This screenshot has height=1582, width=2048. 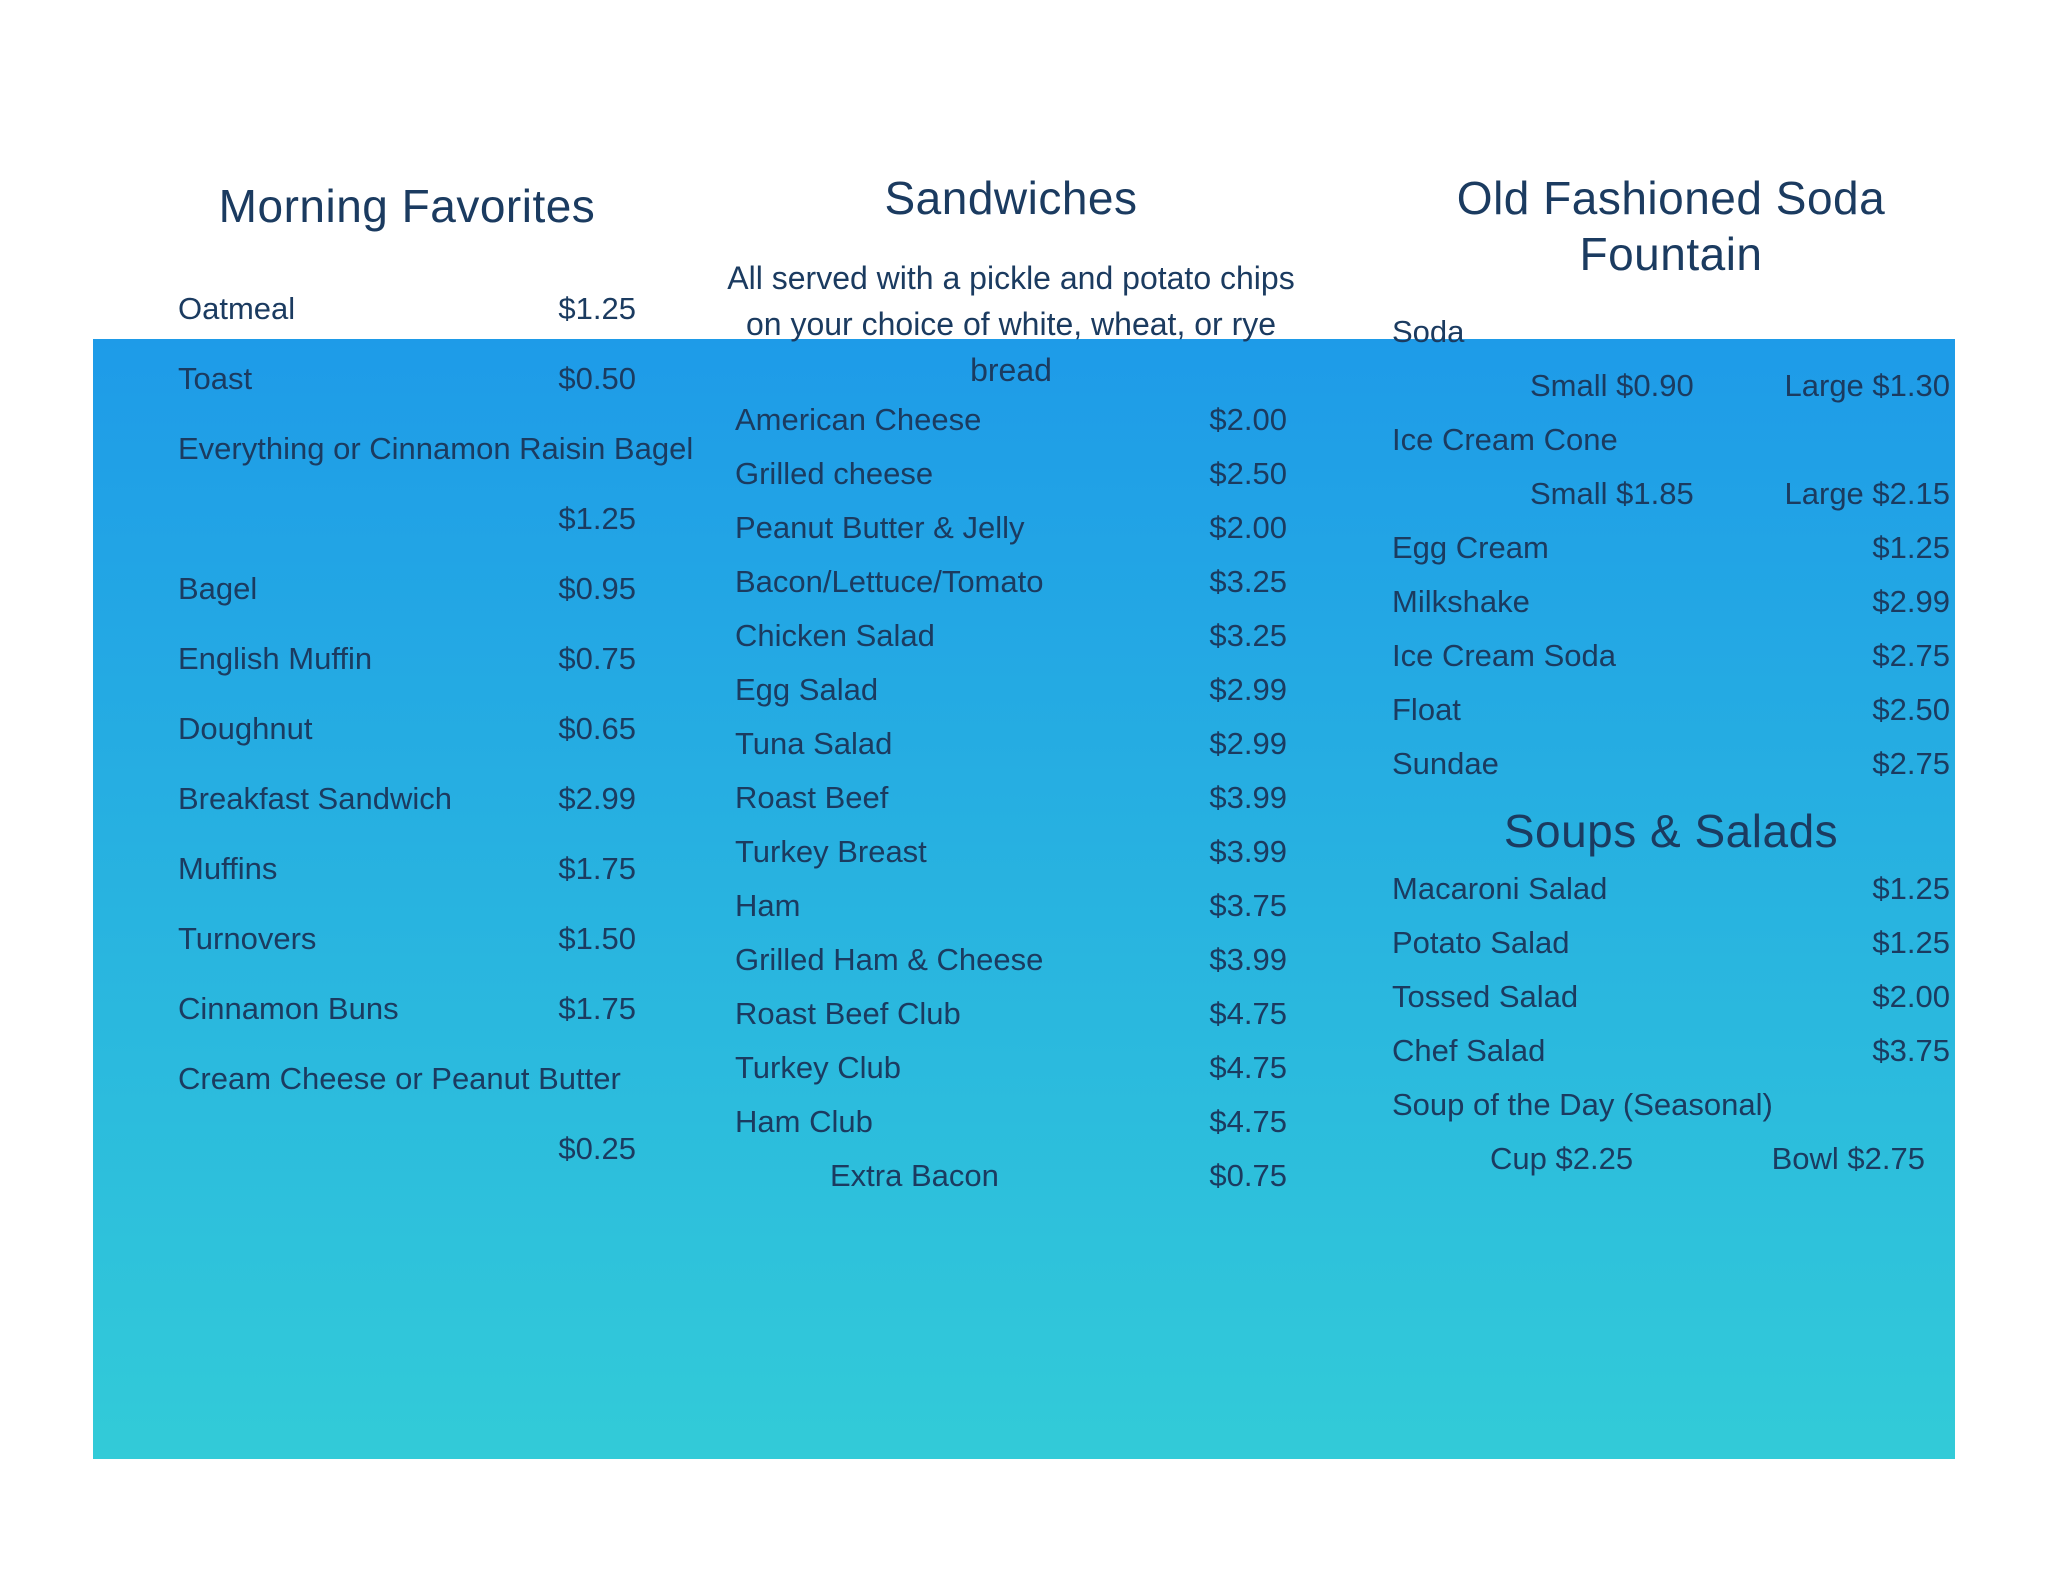 What do you see at coordinates (1671, 340) in the screenshot?
I see `menu-item-soda-label: Soda` at bounding box center [1671, 340].